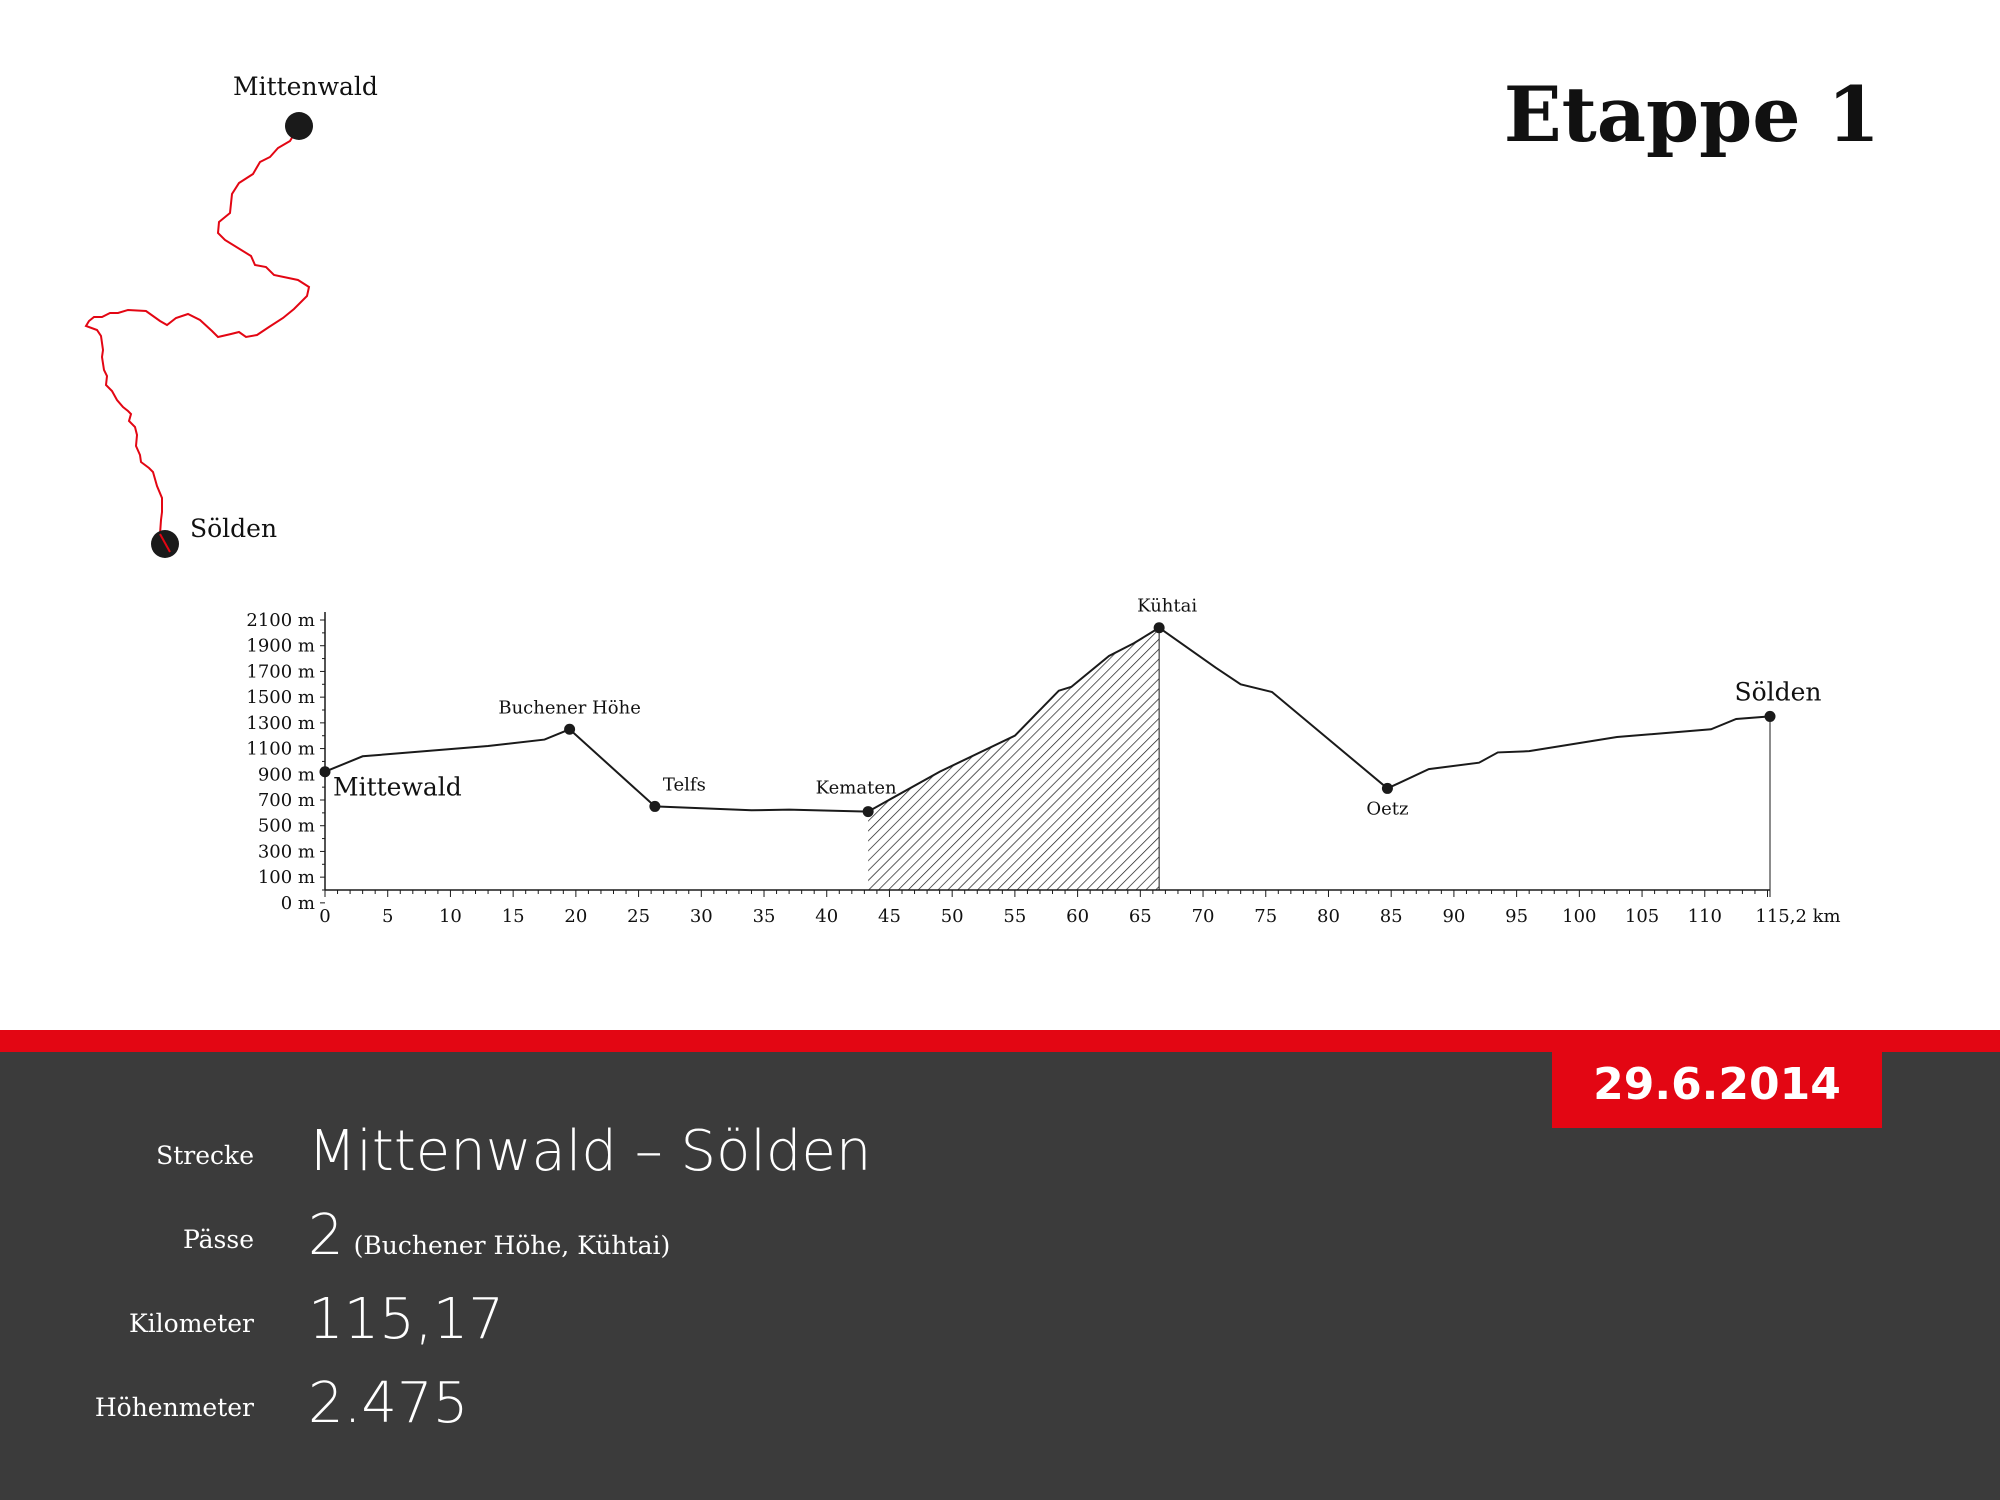  Describe the element at coordinates (590, 1151) in the screenshot. I see `strecke-value: Mittenwald – Sölden` at that location.